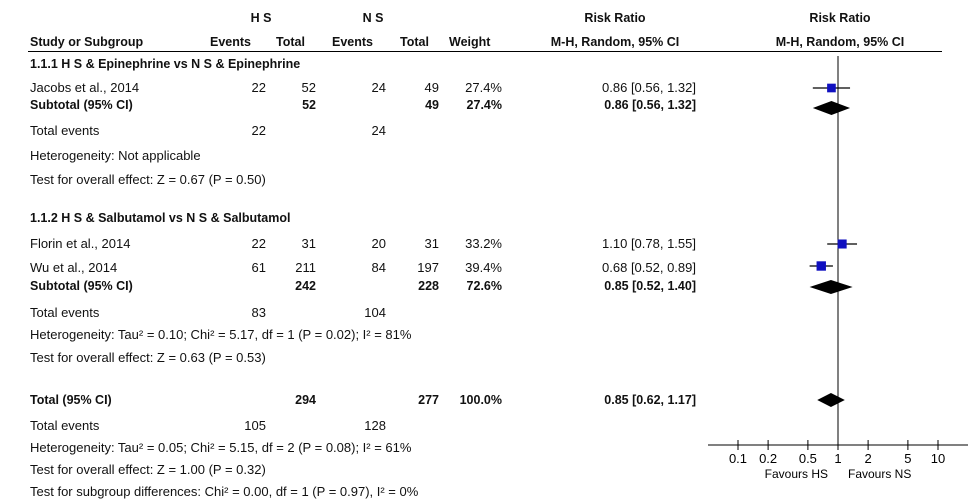  I want to click on study-ci: 0.86 [0.56, 1.32], so click(649, 87).